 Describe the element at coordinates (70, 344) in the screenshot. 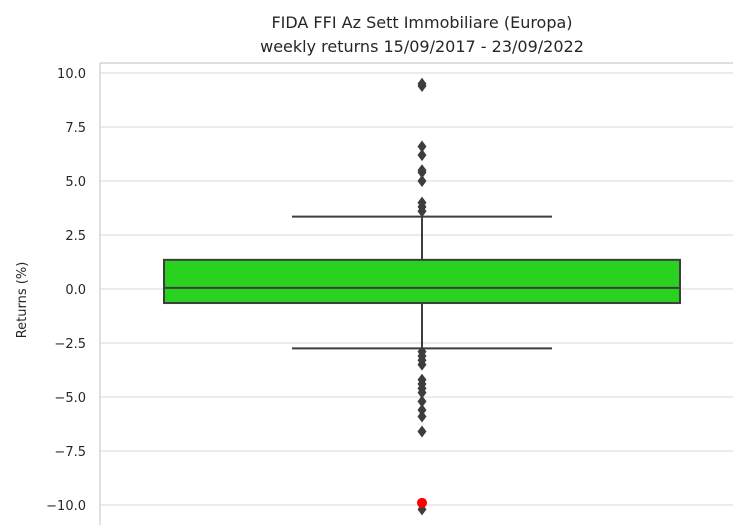

I see `y-tick-label: −2.5` at that location.